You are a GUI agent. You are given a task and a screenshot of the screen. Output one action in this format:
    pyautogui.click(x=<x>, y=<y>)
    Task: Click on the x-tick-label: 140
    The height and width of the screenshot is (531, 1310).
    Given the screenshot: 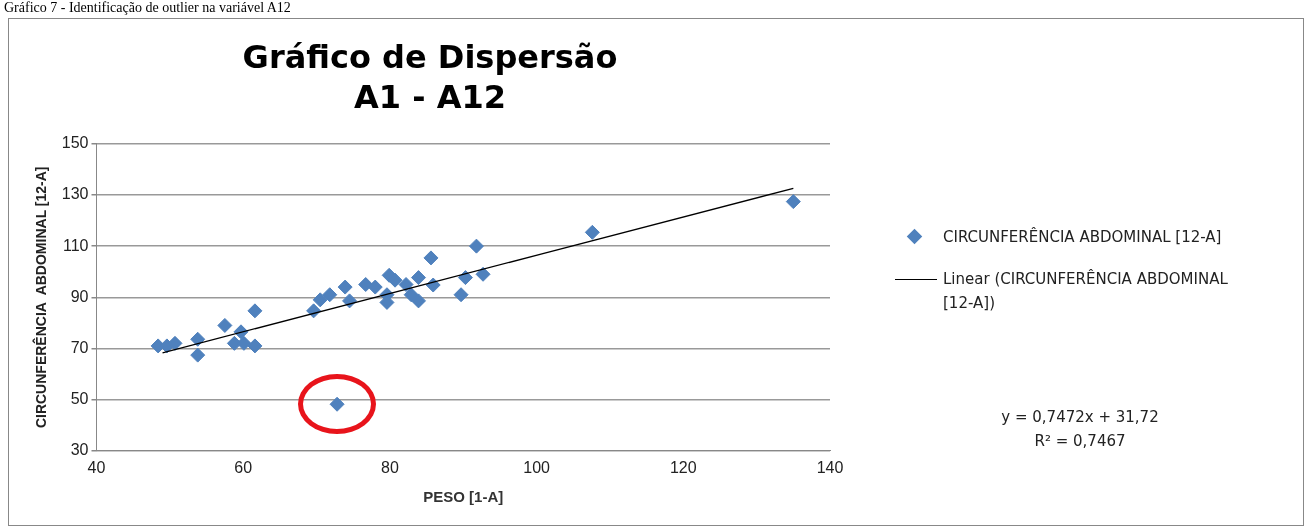 What is the action you would take?
    pyautogui.click(x=830, y=467)
    